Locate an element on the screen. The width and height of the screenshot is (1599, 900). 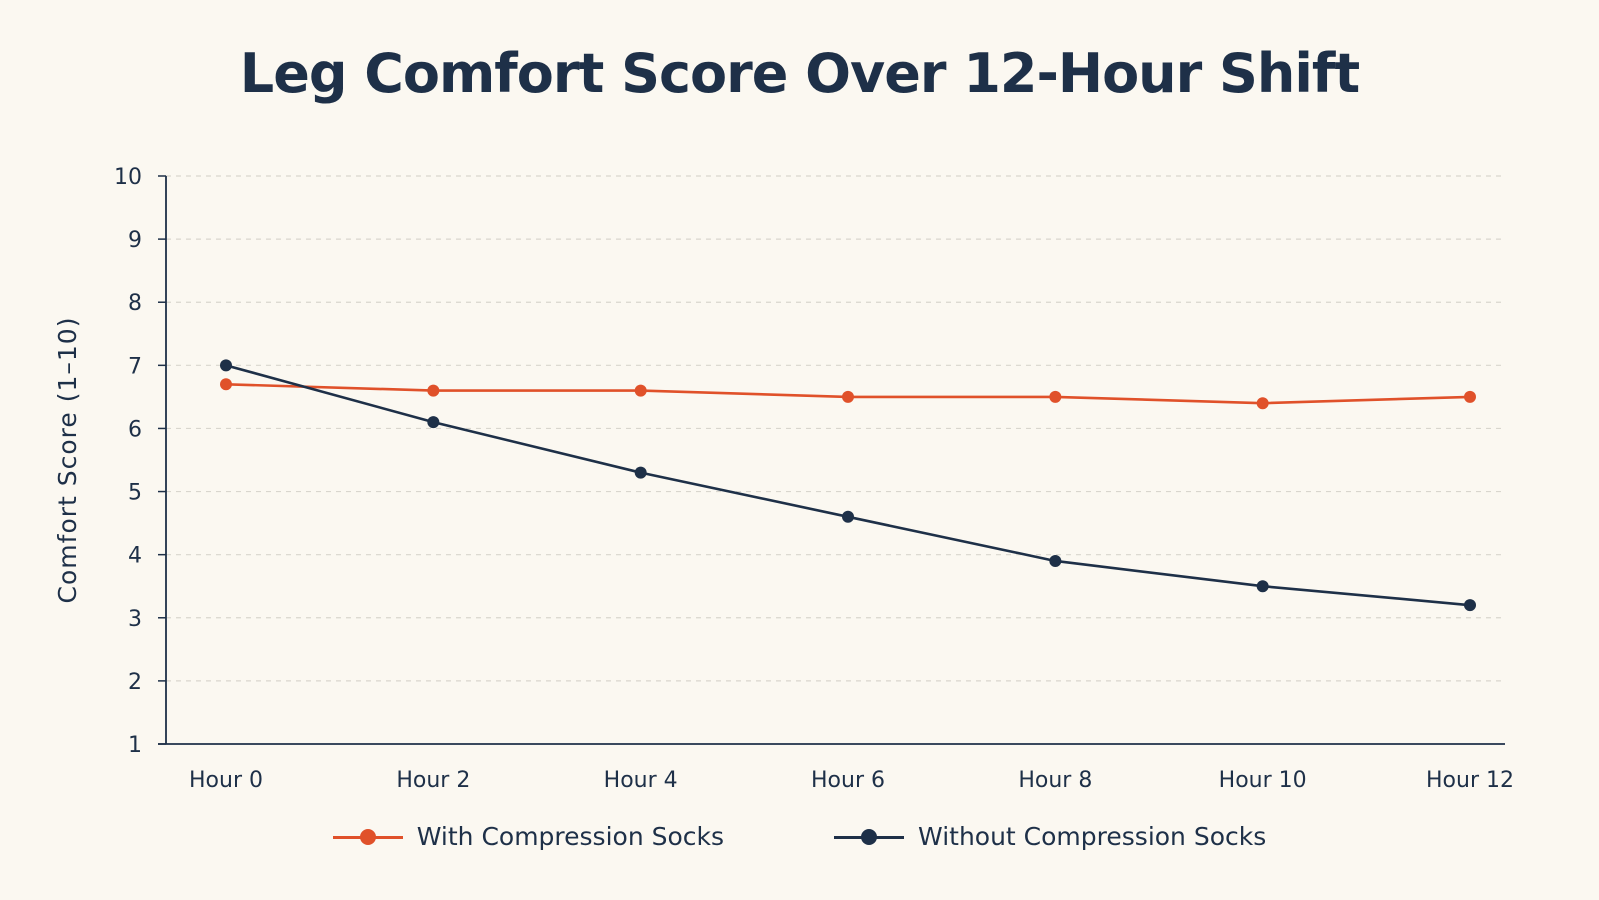
y-axis-title: Comfort Score (1–10) is located at coordinates (67, 460).